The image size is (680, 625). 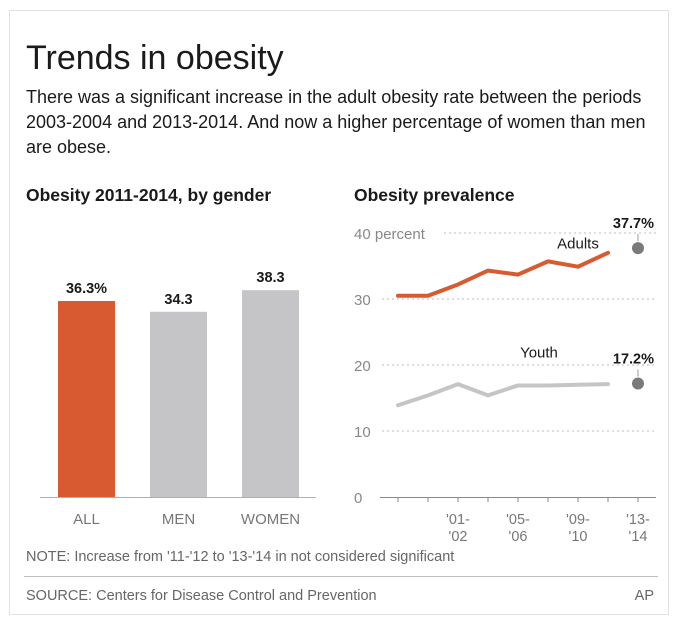 What do you see at coordinates (390, 234) in the screenshot?
I see `y-tick-label: 40 percent` at bounding box center [390, 234].